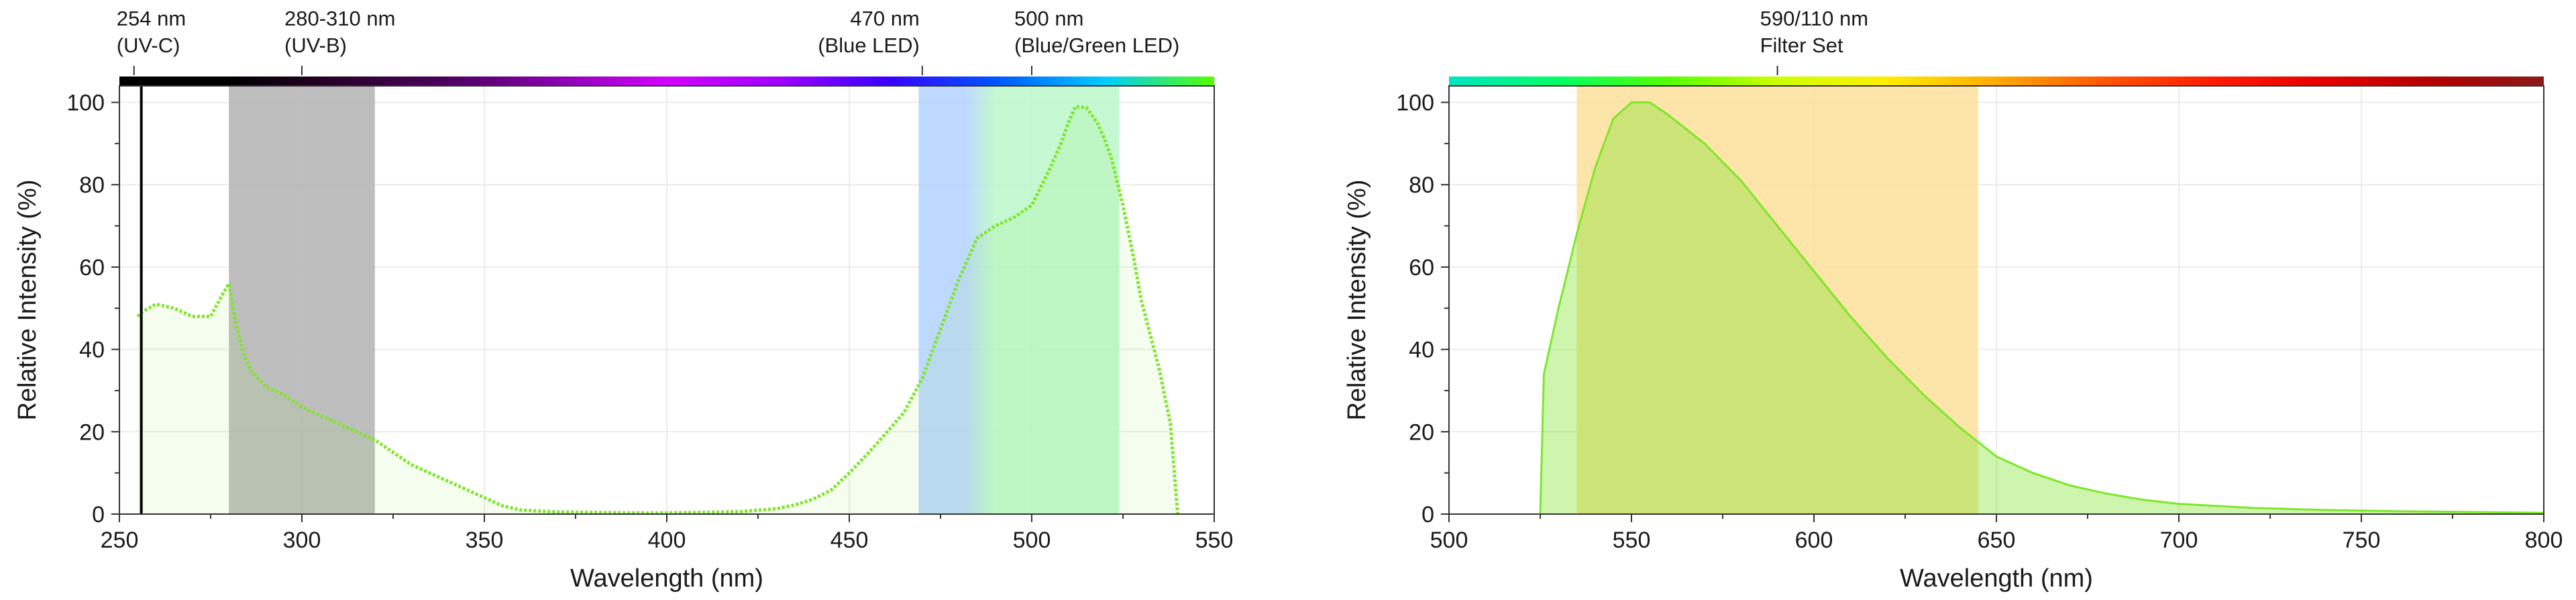 Image resolution: width=2576 pixels, height=600 pixels. Describe the element at coordinates (2362, 540) in the screenshot. I see `x-tick-label: 750` at that location.